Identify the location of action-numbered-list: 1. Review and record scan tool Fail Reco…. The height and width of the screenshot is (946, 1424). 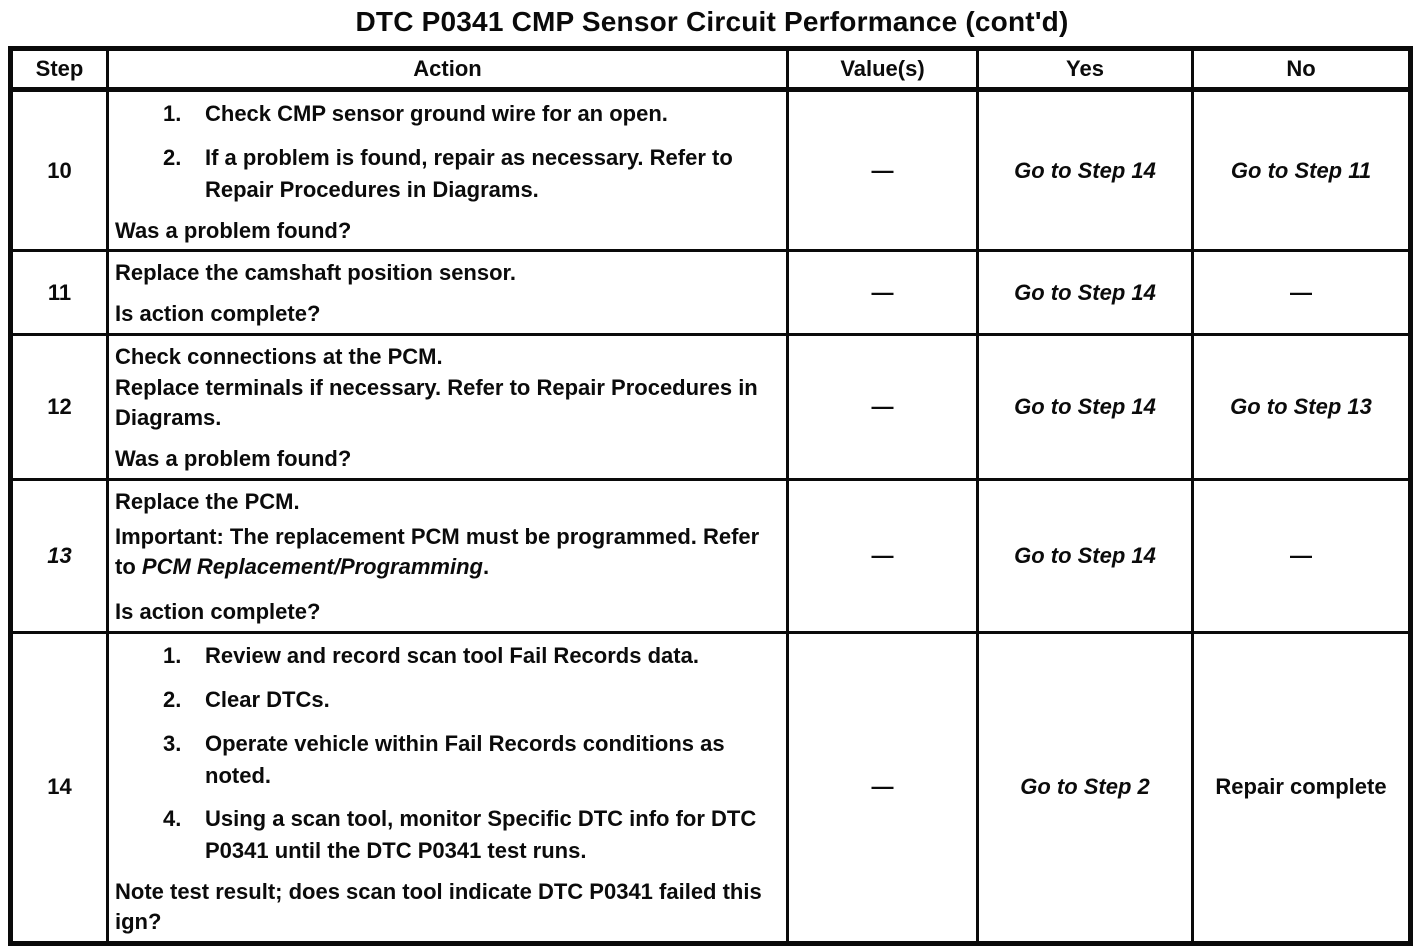
(447, 753).